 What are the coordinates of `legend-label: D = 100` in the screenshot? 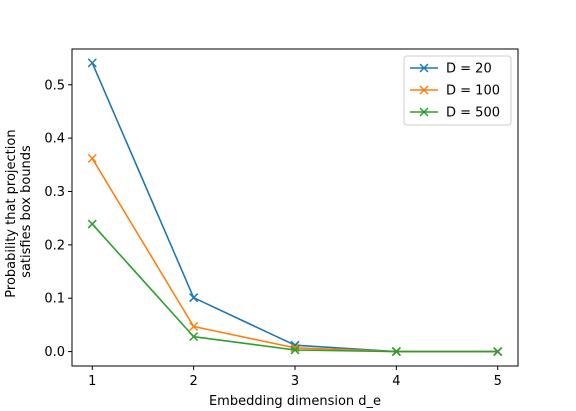 It's located at (473, 91).